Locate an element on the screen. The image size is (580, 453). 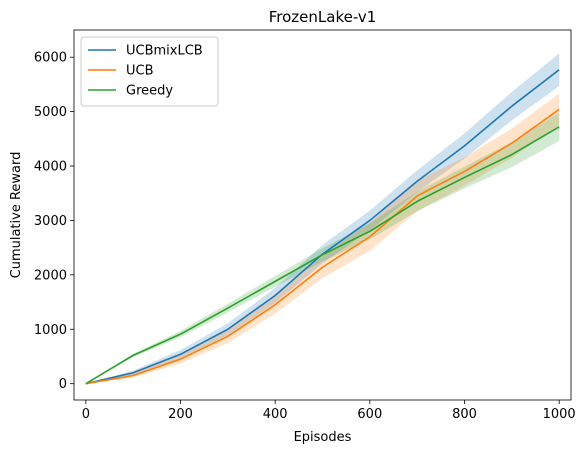
legend-label: UCBmixLCB is located at coordinates (164, 51).